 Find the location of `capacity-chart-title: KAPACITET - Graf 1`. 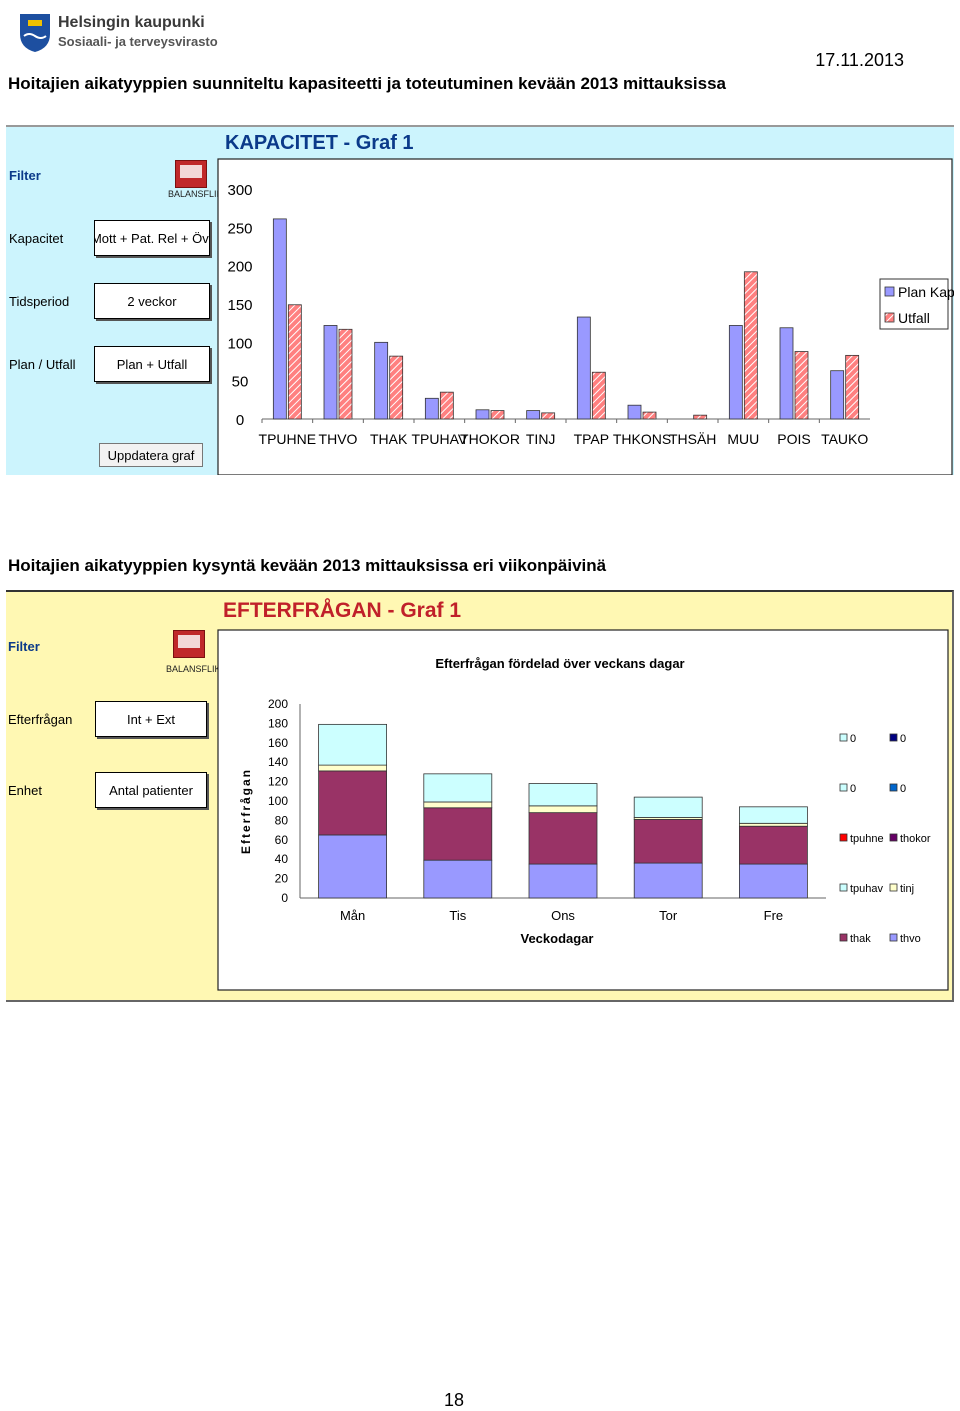

capacity-chart-title: KAPACITET - Graf 1 is located at coordinates (319, 143).